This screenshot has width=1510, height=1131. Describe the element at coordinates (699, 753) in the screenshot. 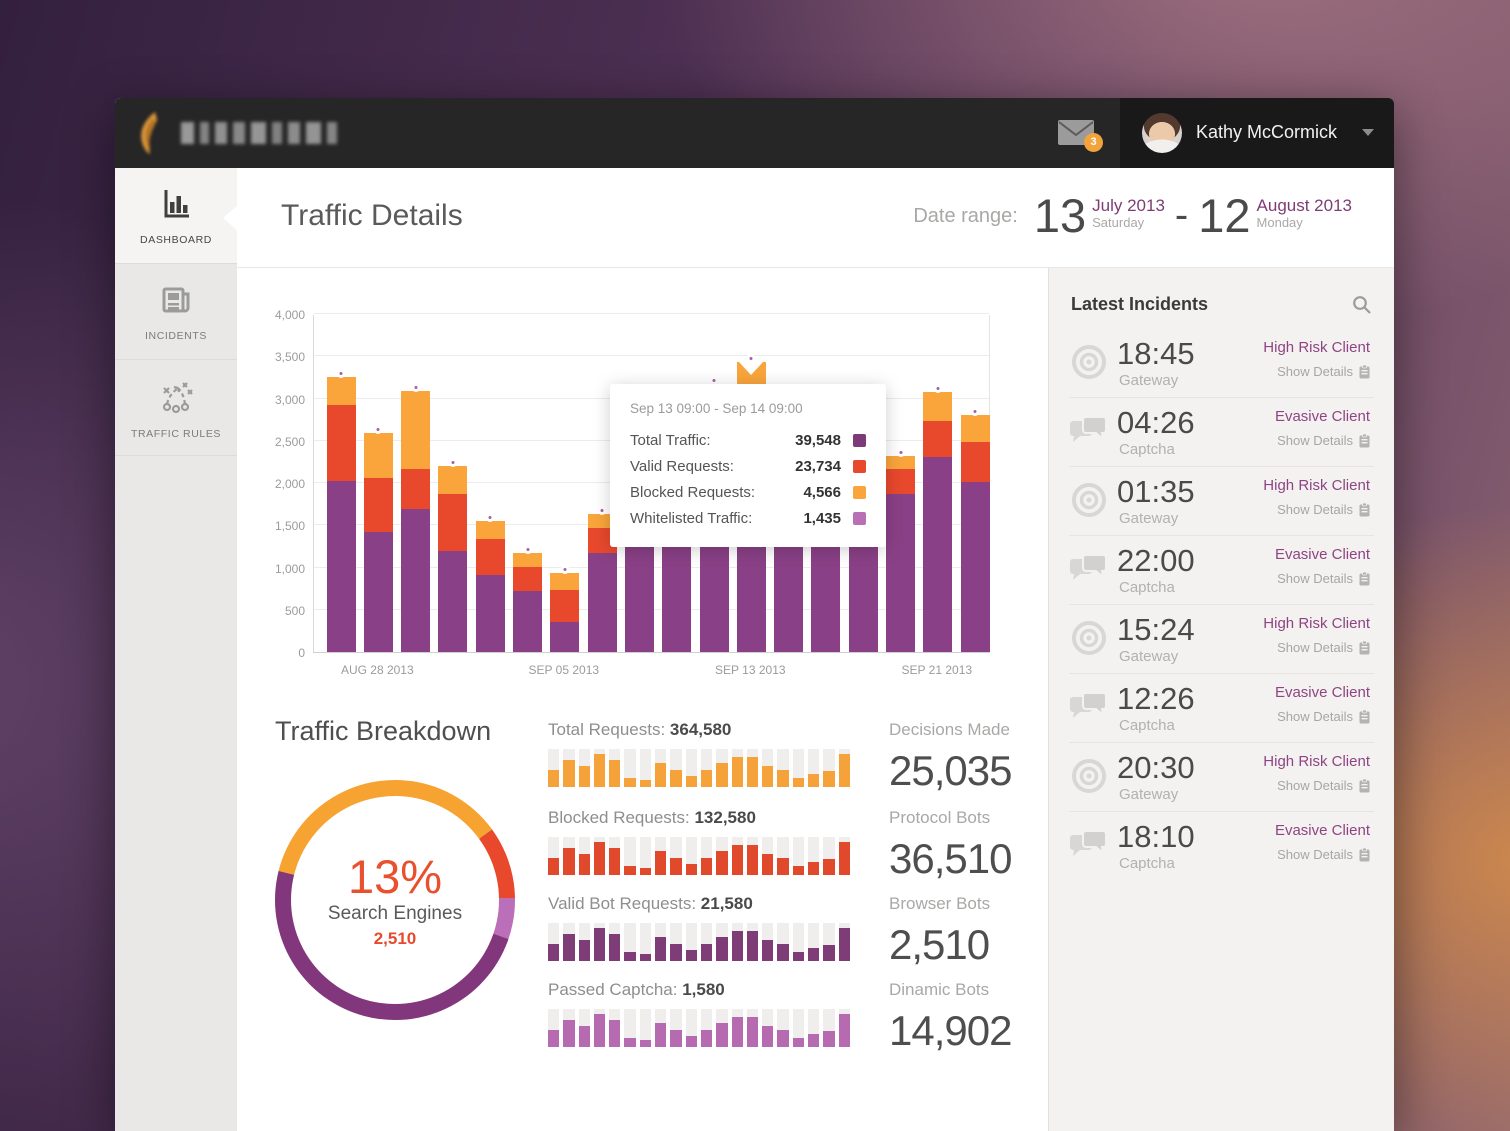

I see `mini-chart-row: Total Requests: 364,580` at that location.